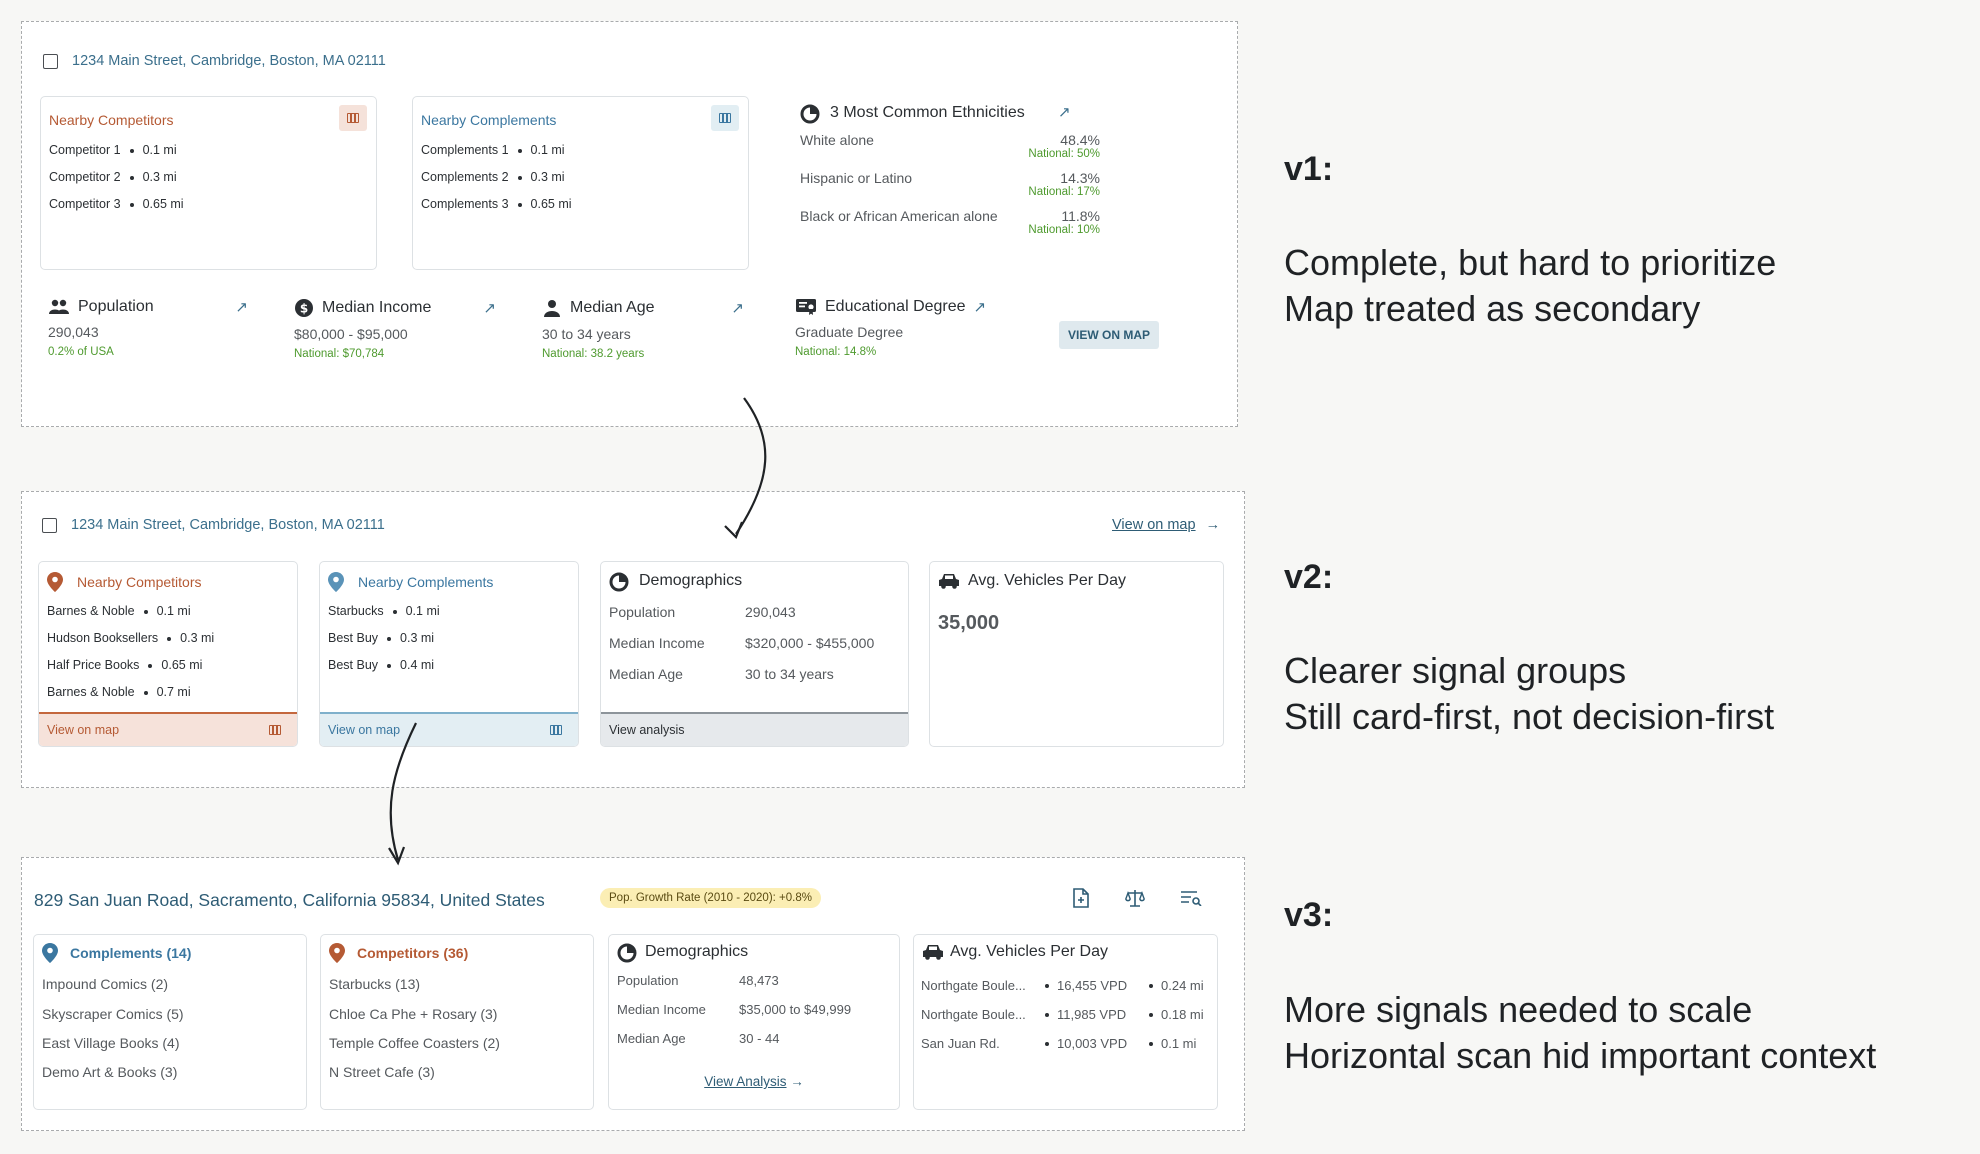  Describe the element at coordinates (1109, 335) in the screenshot. I see `view-on-map-button: VIEW ON MAP` at that location.